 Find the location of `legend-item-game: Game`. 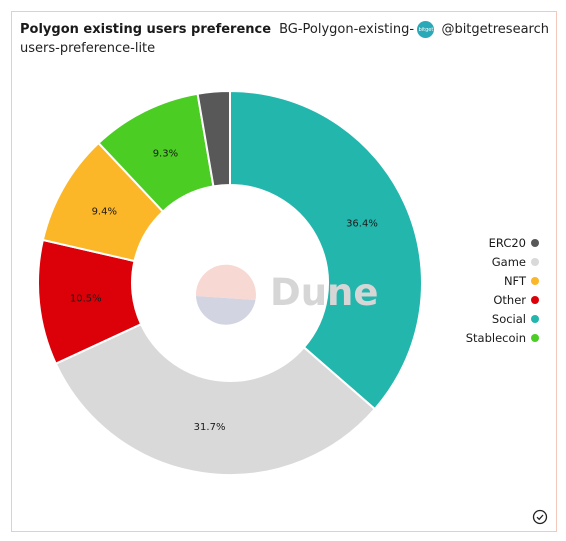

legend-item-game: Game is located at coordinates (502, 261).